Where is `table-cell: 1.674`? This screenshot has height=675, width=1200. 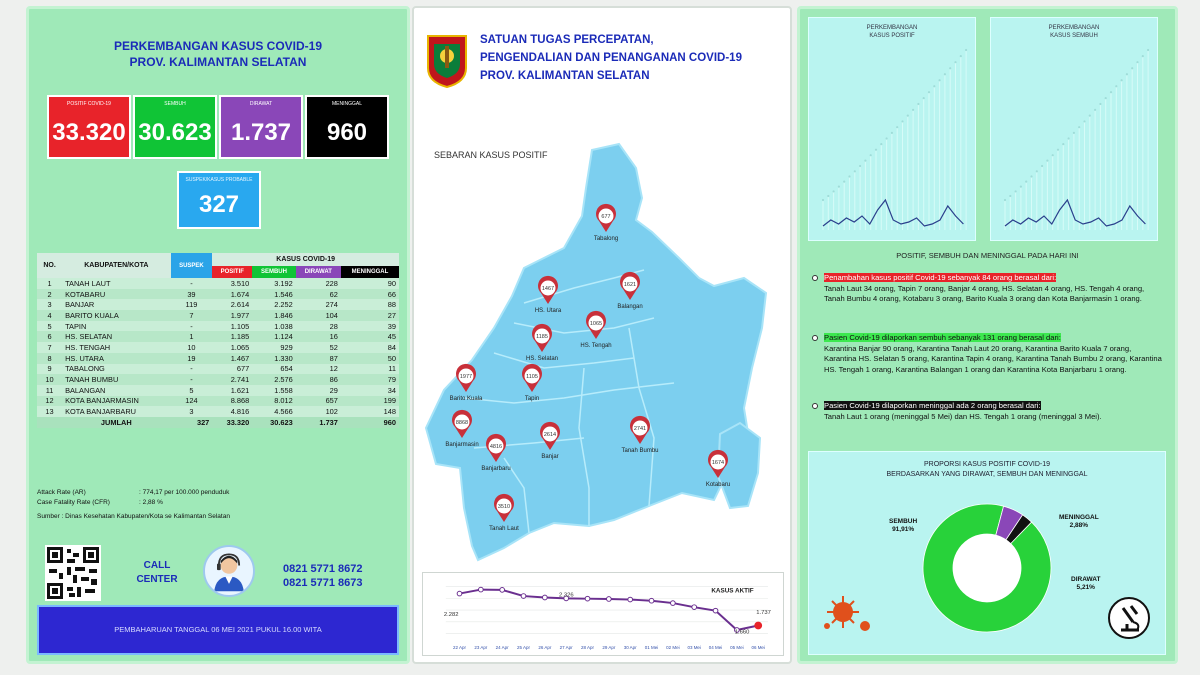 table-cell: 1.674 is located at coordinates (240, 294).